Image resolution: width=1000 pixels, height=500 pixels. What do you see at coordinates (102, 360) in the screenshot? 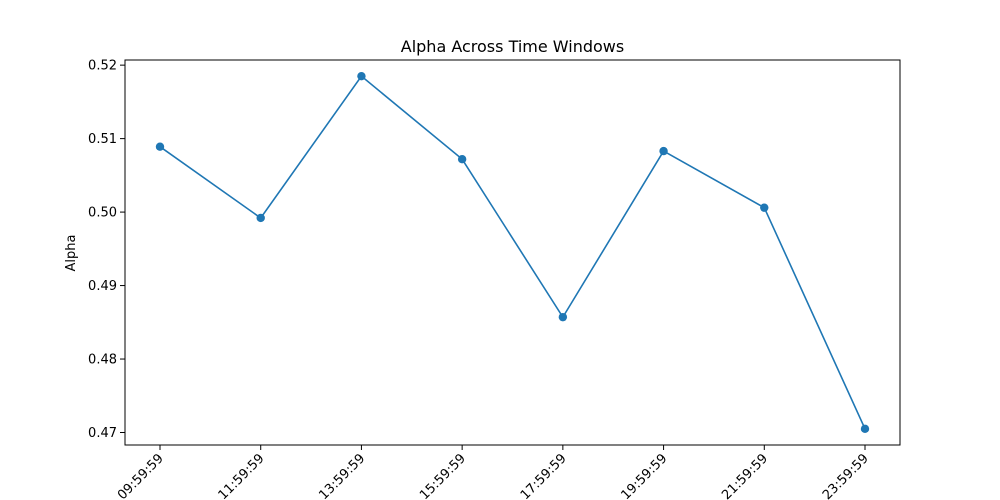
I see `y-tick-label: 0.48` at bounding box center [102, 360].